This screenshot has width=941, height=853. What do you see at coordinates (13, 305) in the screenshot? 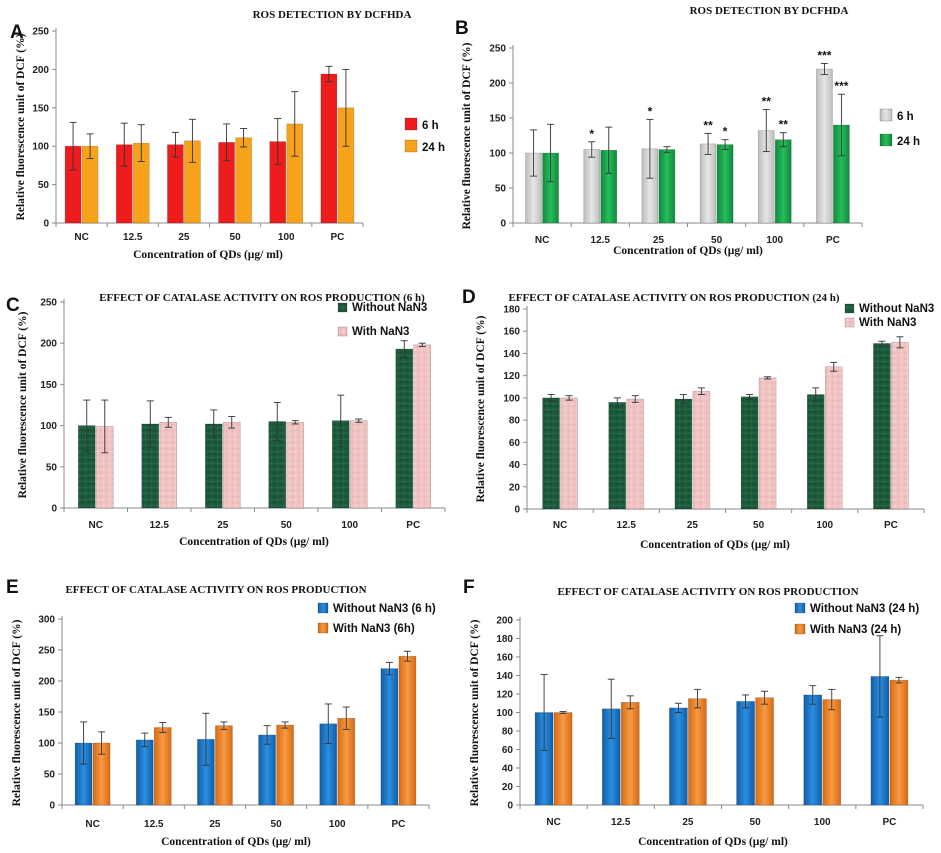
I see `panel-letter: C` at bounding box center [13, 305].